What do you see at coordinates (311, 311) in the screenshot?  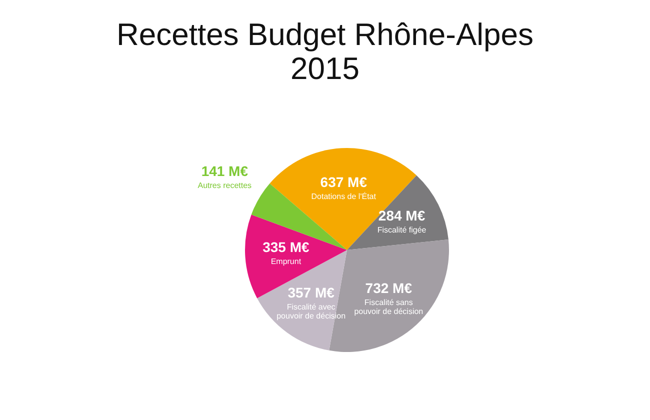 I see `slice-label: Fiscalité avec pouvoir de décision` at bounding box center [311, 311].